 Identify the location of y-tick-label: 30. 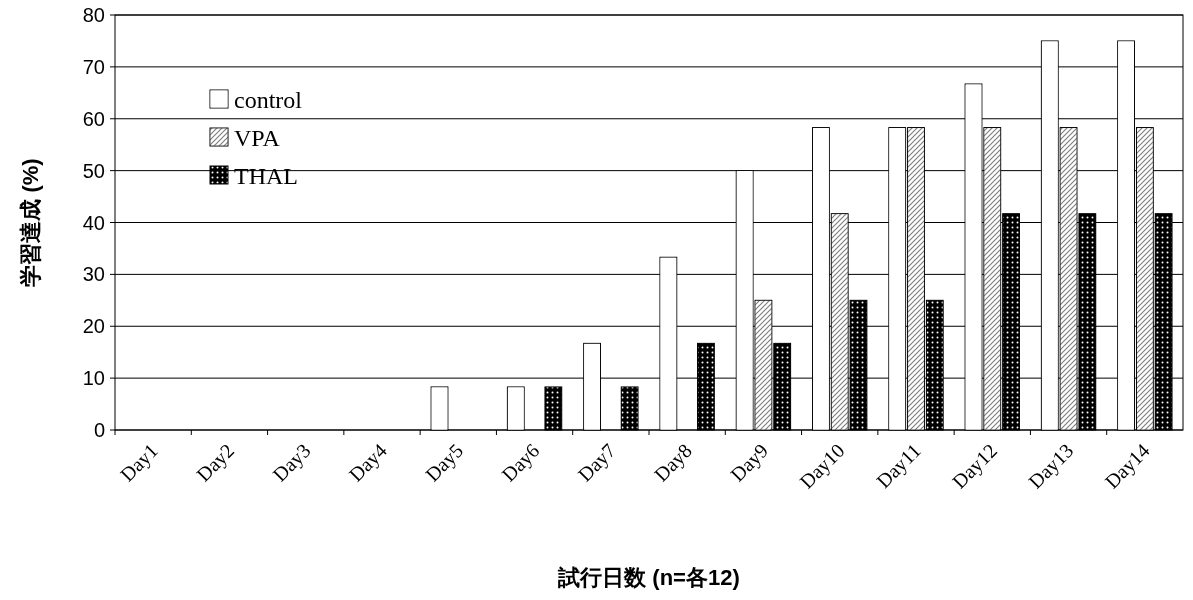
(93, 274).